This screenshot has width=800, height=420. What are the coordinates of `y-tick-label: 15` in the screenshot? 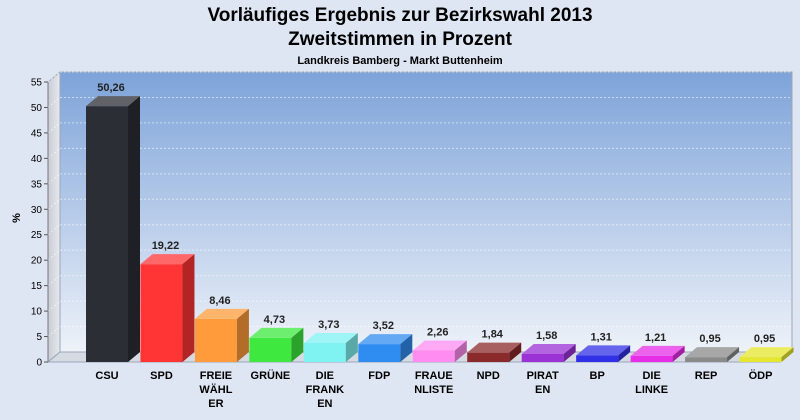 It's located at (37, 286).